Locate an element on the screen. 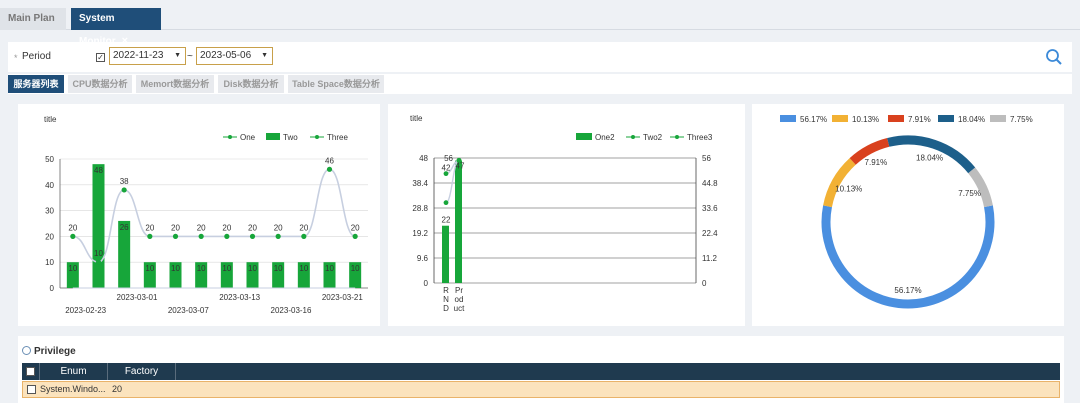  tab-system-monitor: System Monitor × is located at coordinates (116, 27).